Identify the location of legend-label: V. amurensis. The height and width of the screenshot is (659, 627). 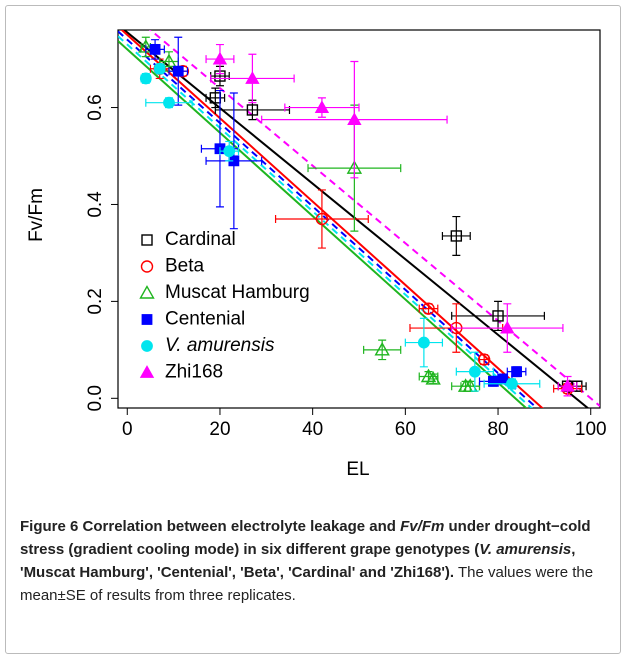
(220, 345).